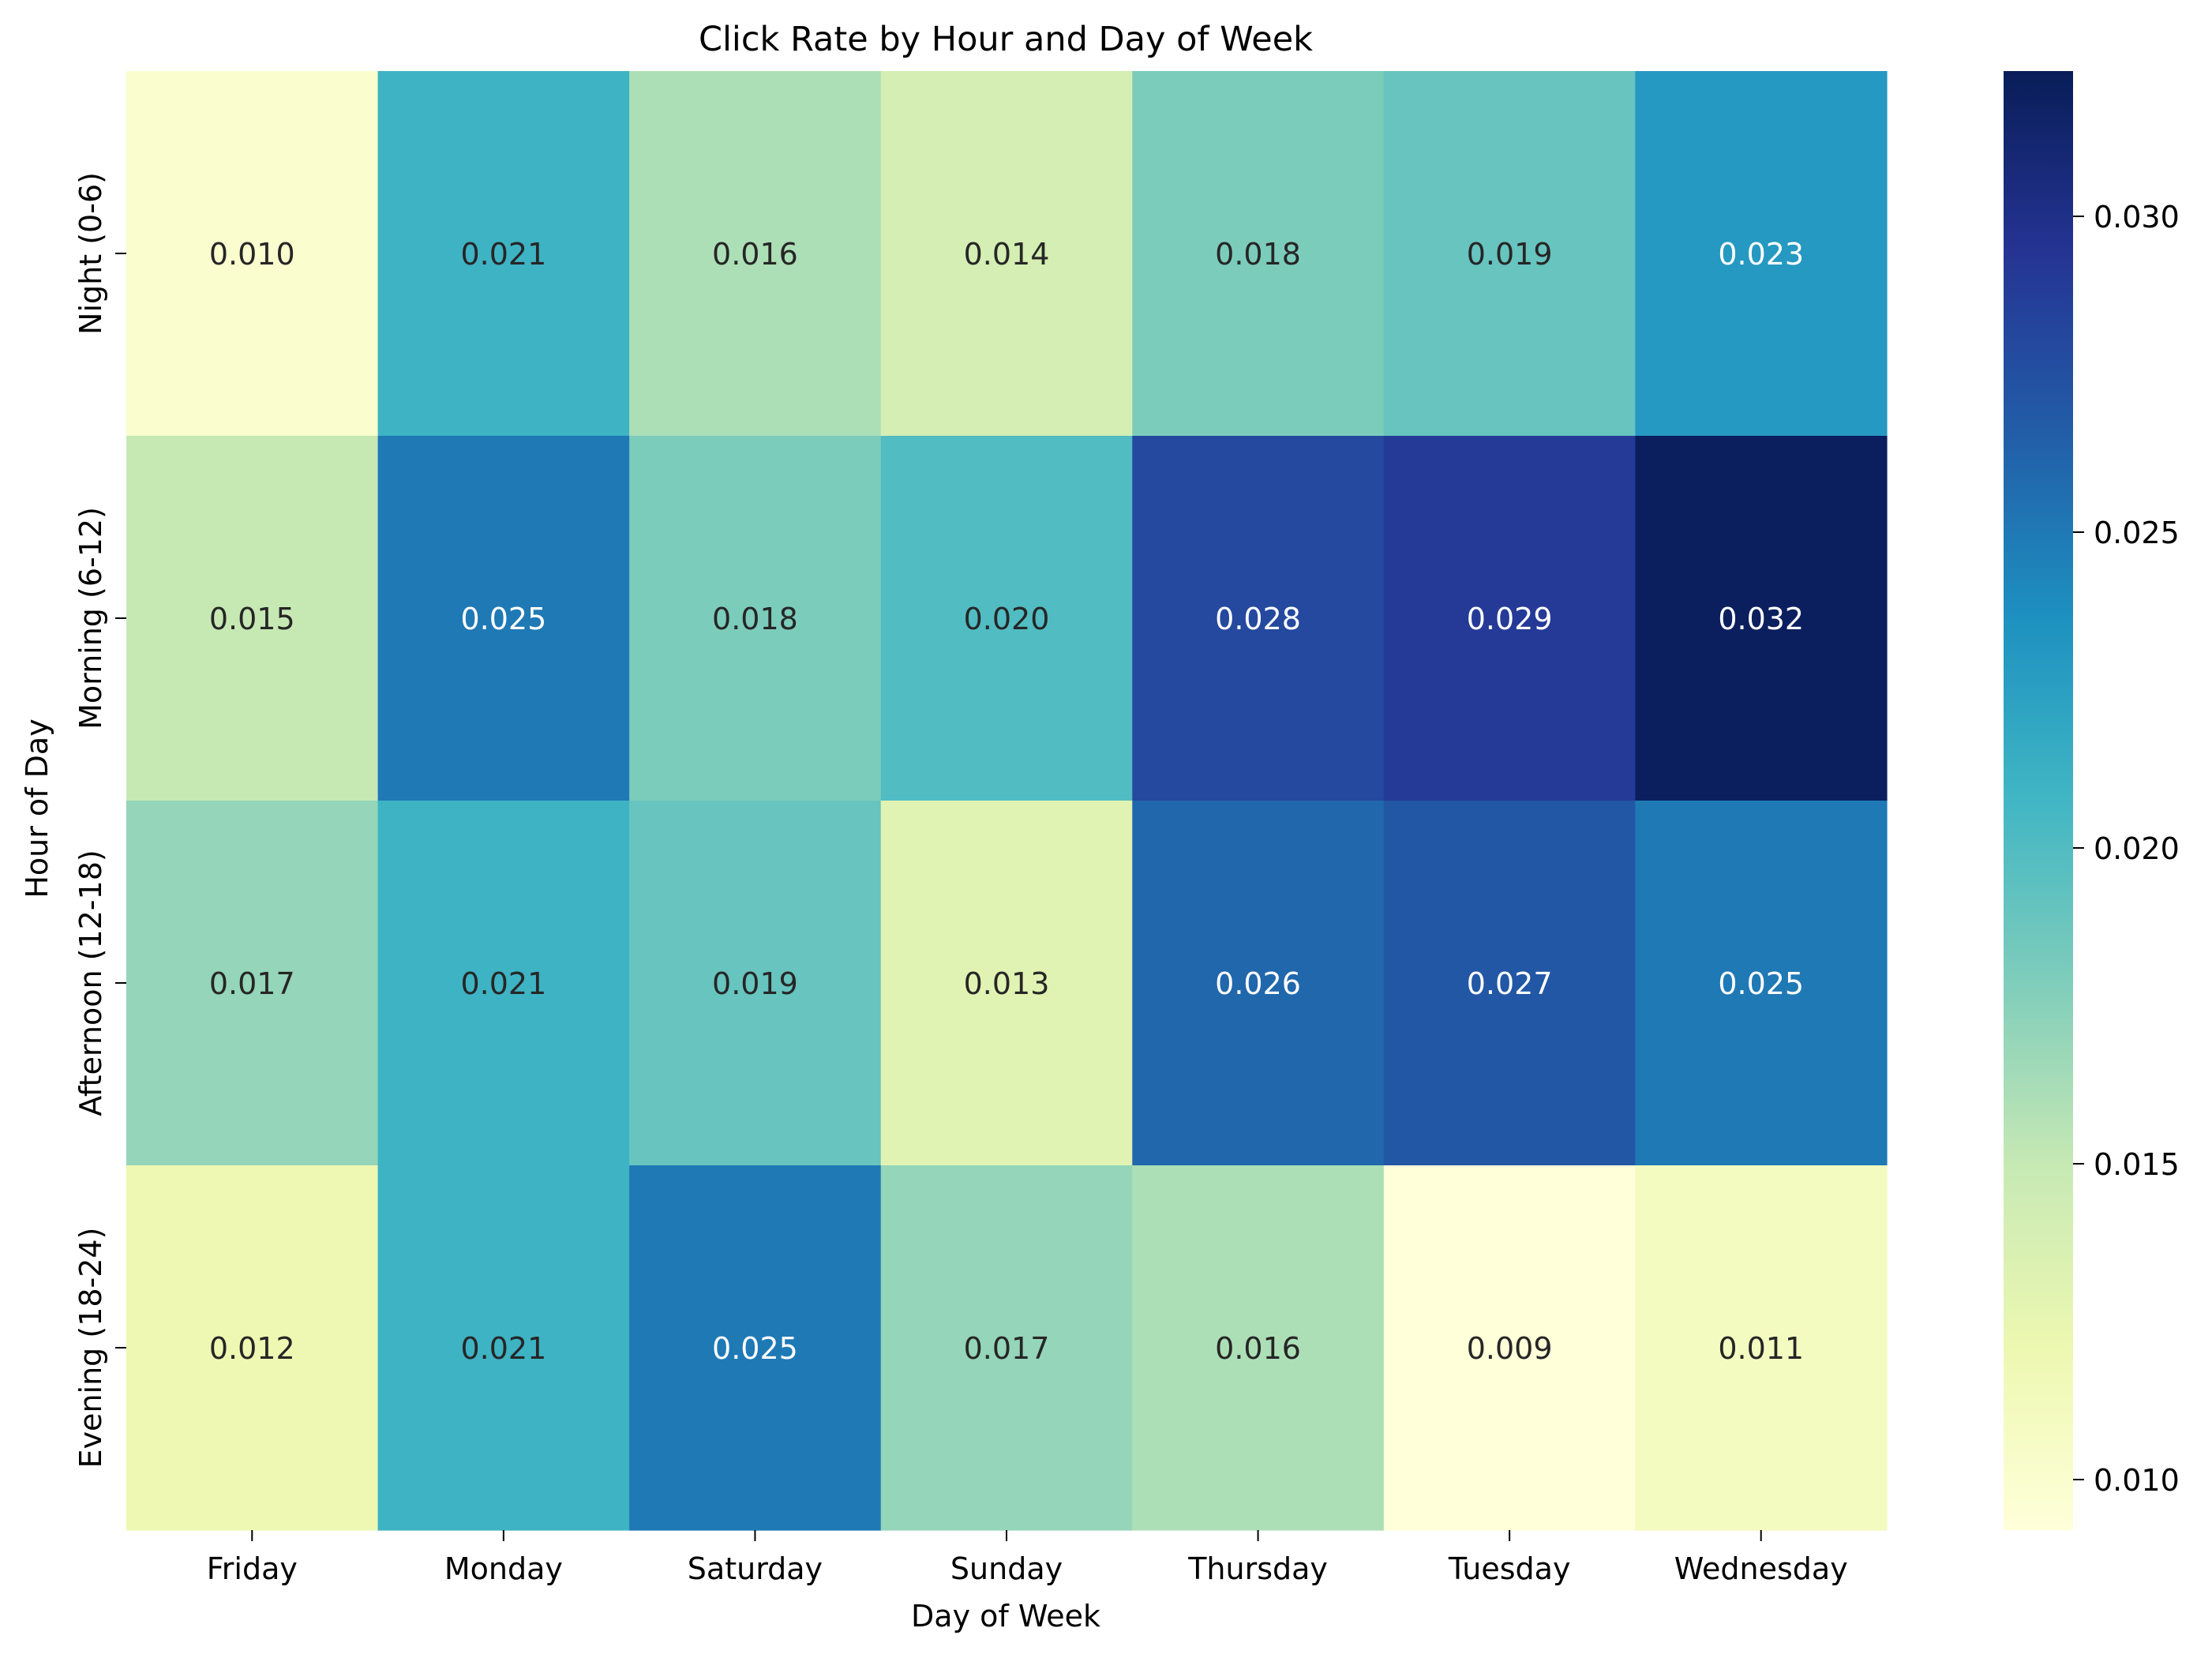 This screenshot has height=1658, width=2212. I want to click on cell-value-label: 0.020, so click(1007, 619).